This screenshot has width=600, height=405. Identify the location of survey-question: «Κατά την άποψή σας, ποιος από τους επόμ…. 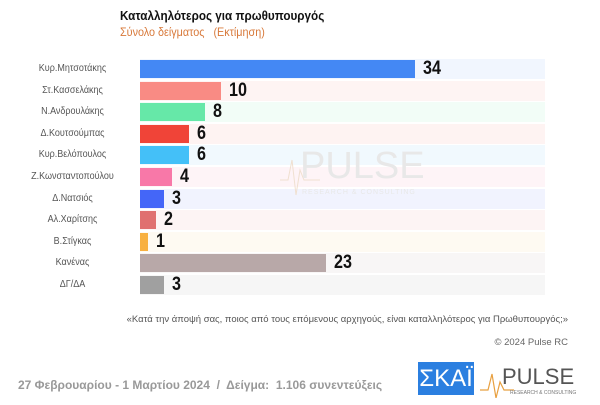
(347, 319).